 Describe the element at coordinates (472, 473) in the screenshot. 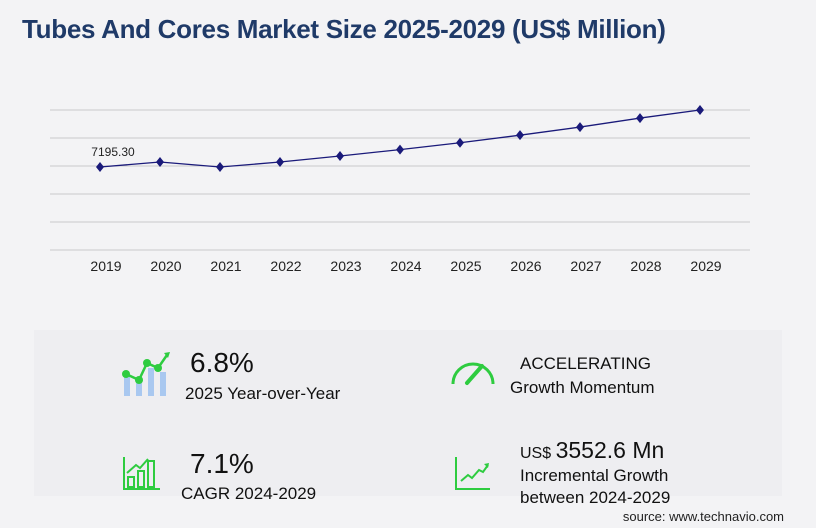

I see `trend-up-icon` at that location.